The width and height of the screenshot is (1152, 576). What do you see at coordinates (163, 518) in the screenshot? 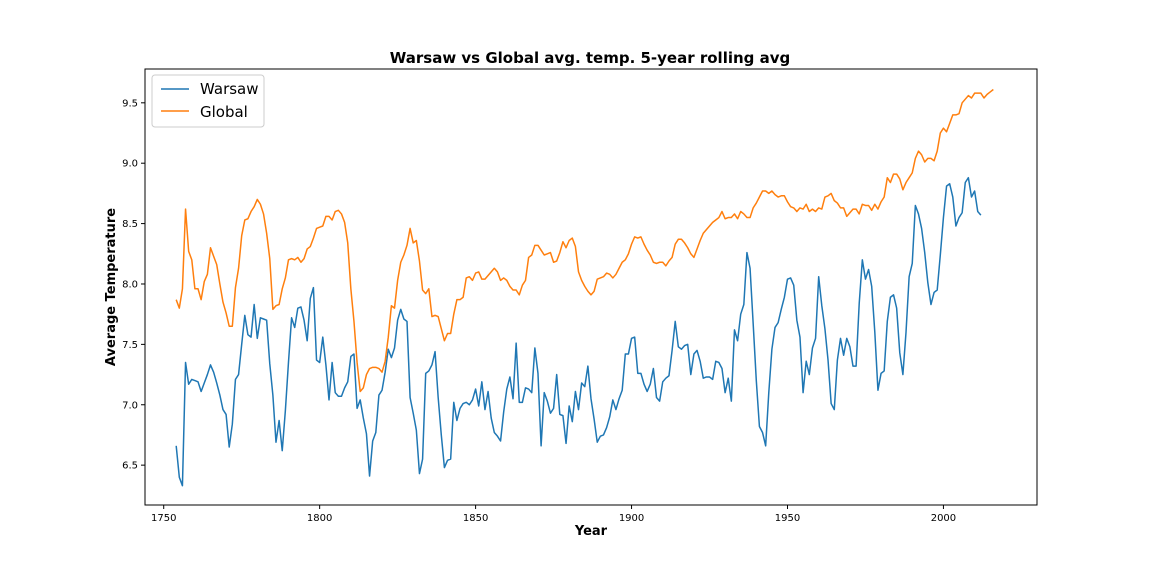
I see `x-tick-label: 1750` at bounding box center [163, 518].